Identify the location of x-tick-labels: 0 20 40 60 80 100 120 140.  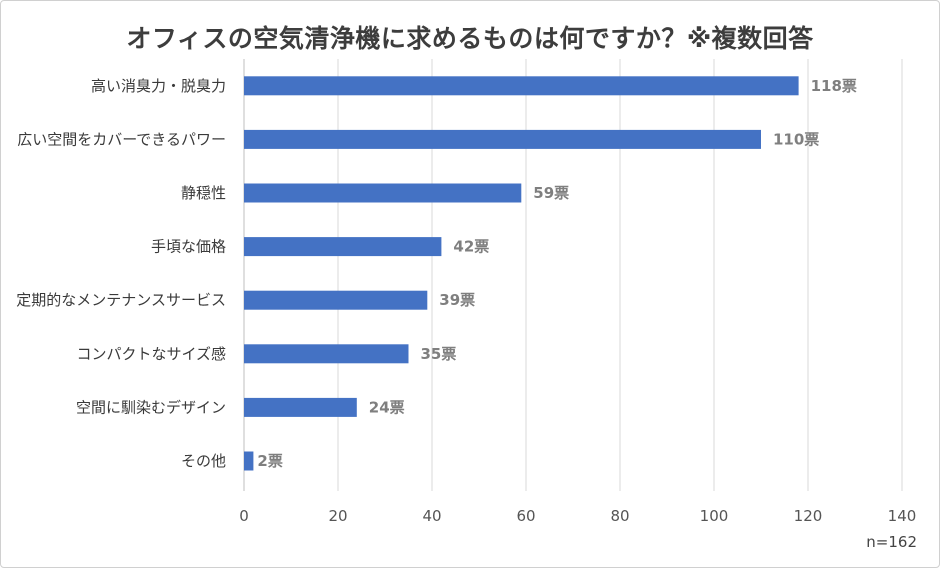
(577, 516).